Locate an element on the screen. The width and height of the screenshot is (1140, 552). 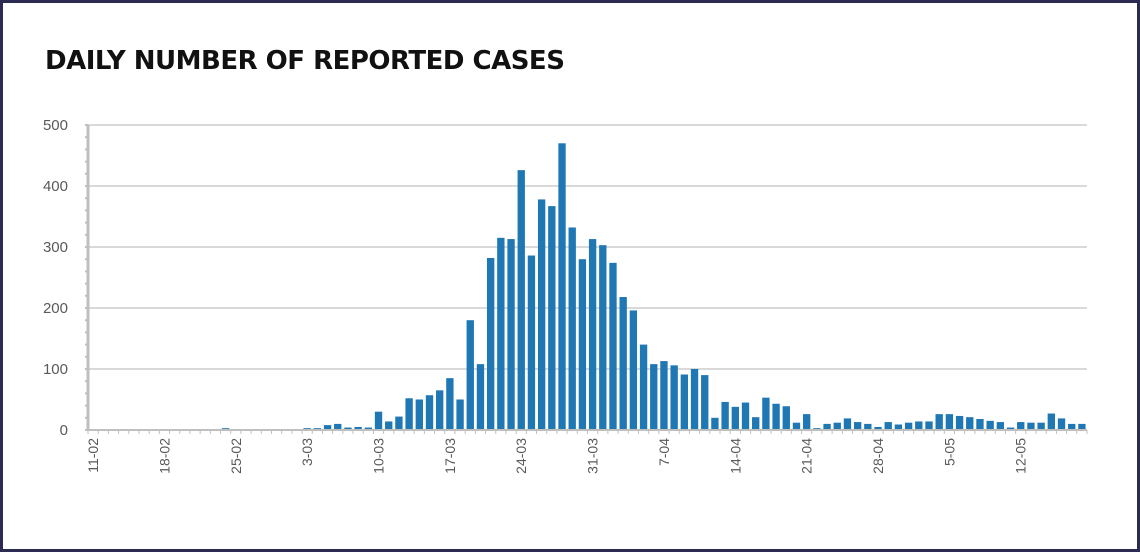
y-tick-label: 400 is located at coordinates (55, 186).